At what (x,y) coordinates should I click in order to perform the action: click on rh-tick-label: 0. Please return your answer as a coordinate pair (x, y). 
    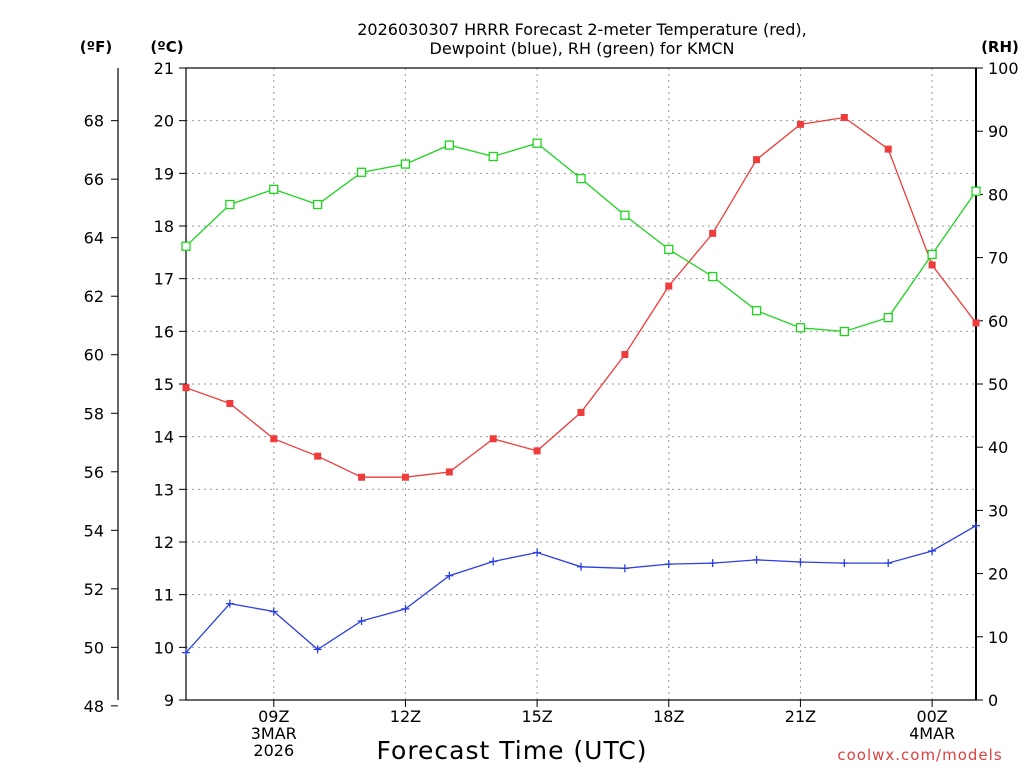
    Looking at the image, I should click on (993, 700).